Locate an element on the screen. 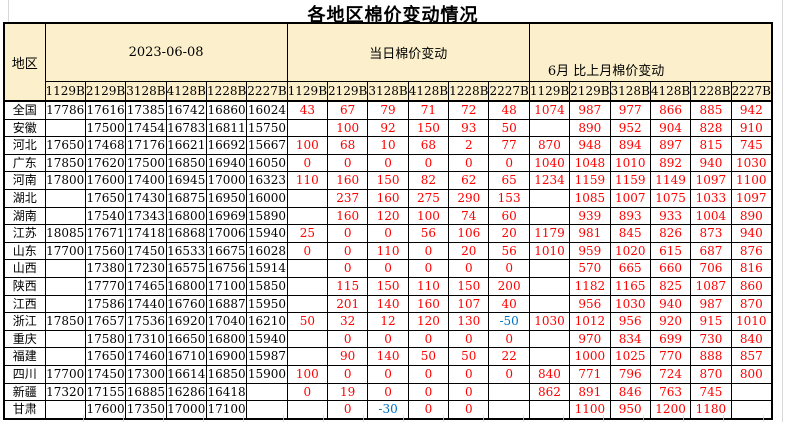  monthly-change-cell: 1087 is located at coordinates (711, 286).